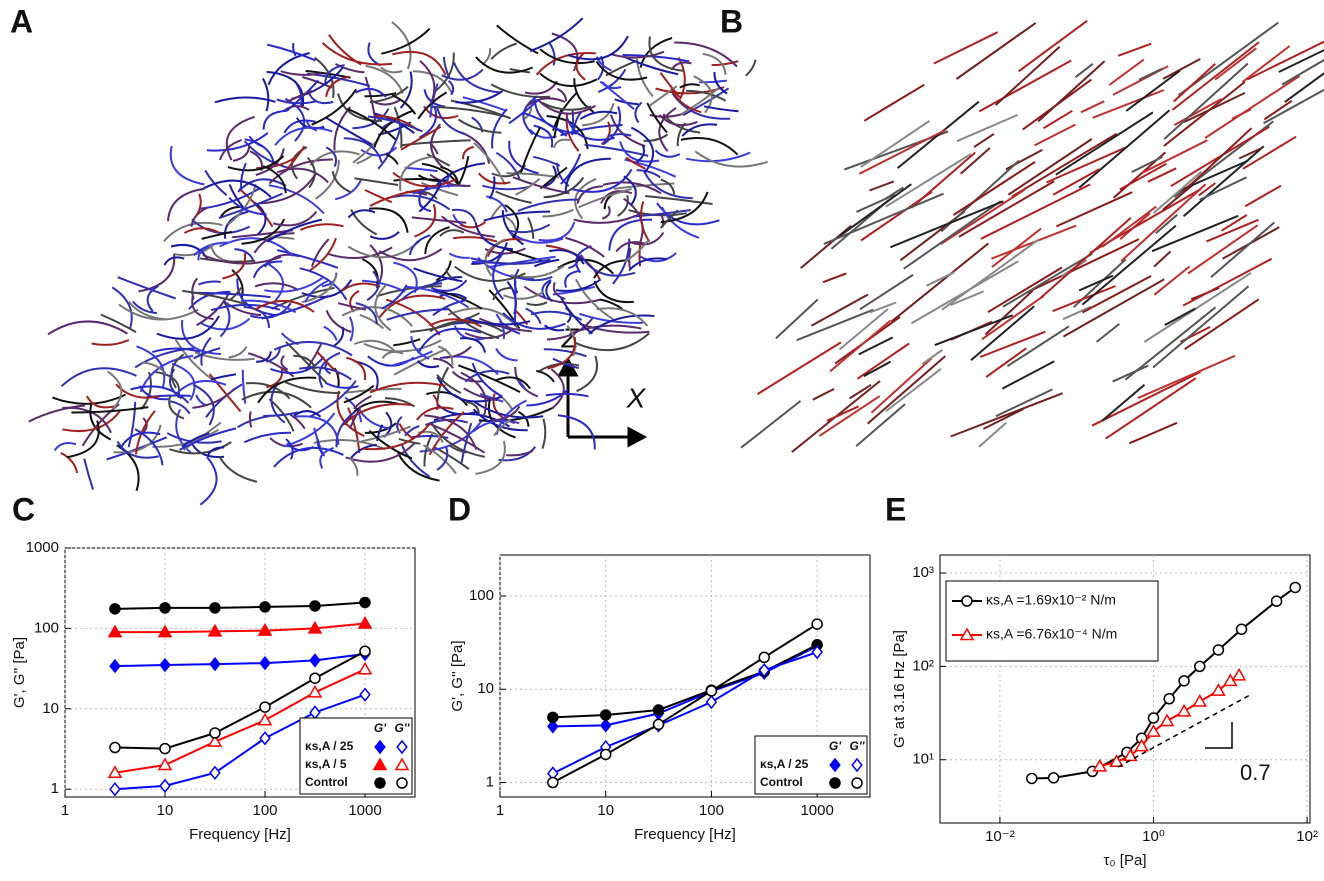 The height and width of the screenshot is (881, 1324). What do you see at coordinates (459, 509) in the screenshot?
I see `panel-label: D` at bounding box center [459, 509].